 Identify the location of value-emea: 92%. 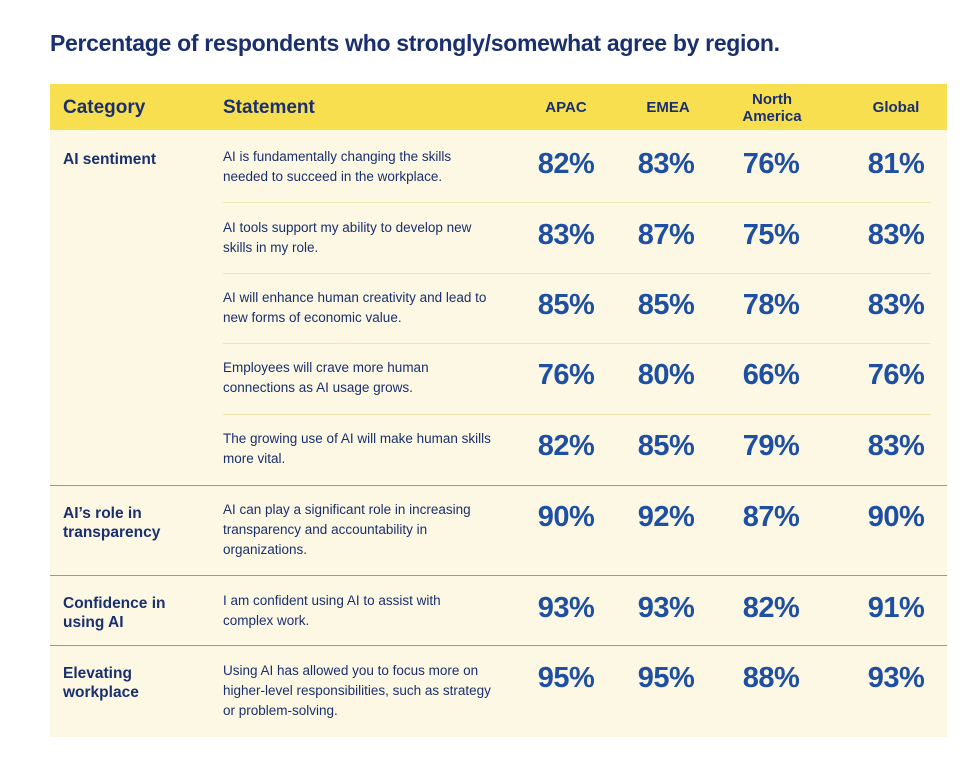
(666, 517).